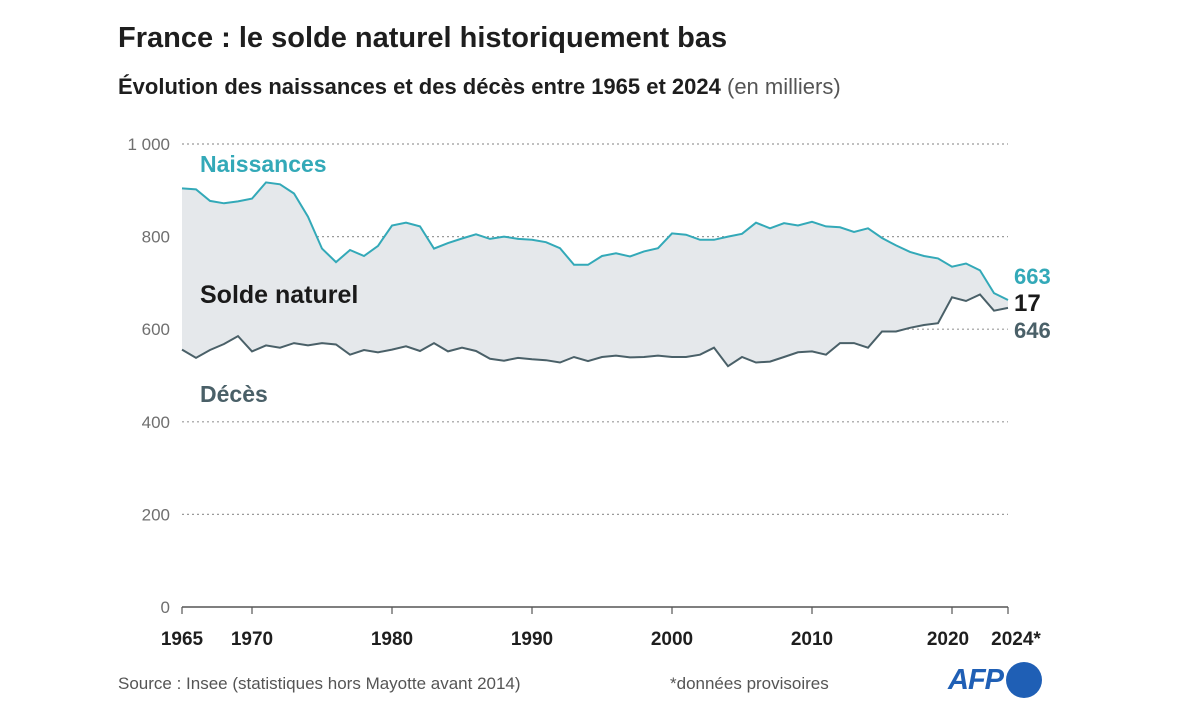 This screenshot has width=1202, height=720. Describe the element at coordinates (263, 164) in the screenshot. I see `series-label-naissances: Naissances` at that location.